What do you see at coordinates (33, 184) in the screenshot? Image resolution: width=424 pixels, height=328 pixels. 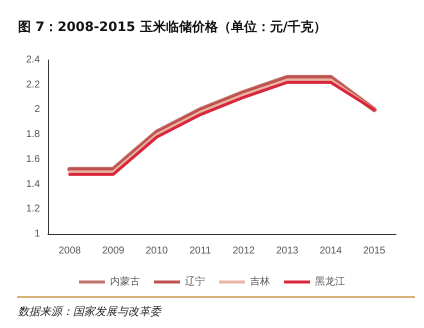 I see `y-tick-label: 1.4` at bounding box center [33, 184].